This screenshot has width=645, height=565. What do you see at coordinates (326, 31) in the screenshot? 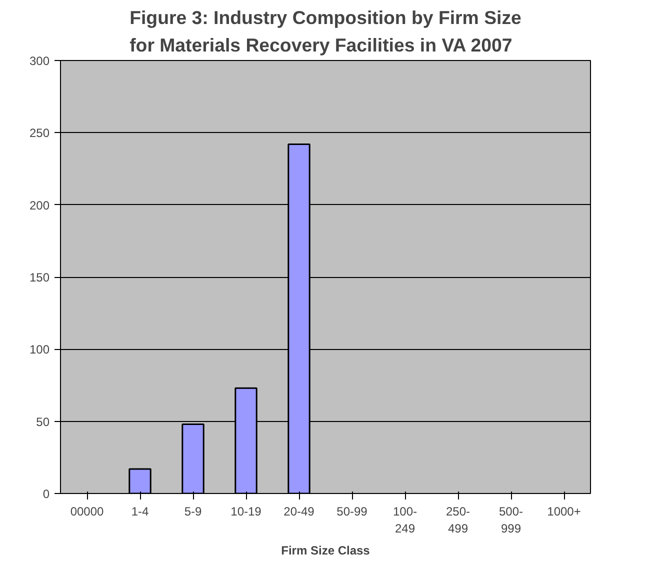
I see `chart-title: Figure 3: Industry Composition by Firm Size for Materials Recovery Facilities in VA 2007` at bounding box center [326, 31].